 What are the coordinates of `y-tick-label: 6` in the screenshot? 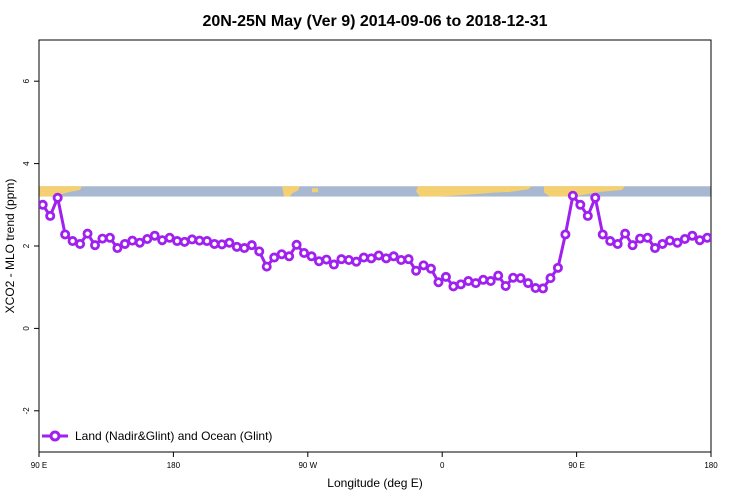 It's located at (26, 80).